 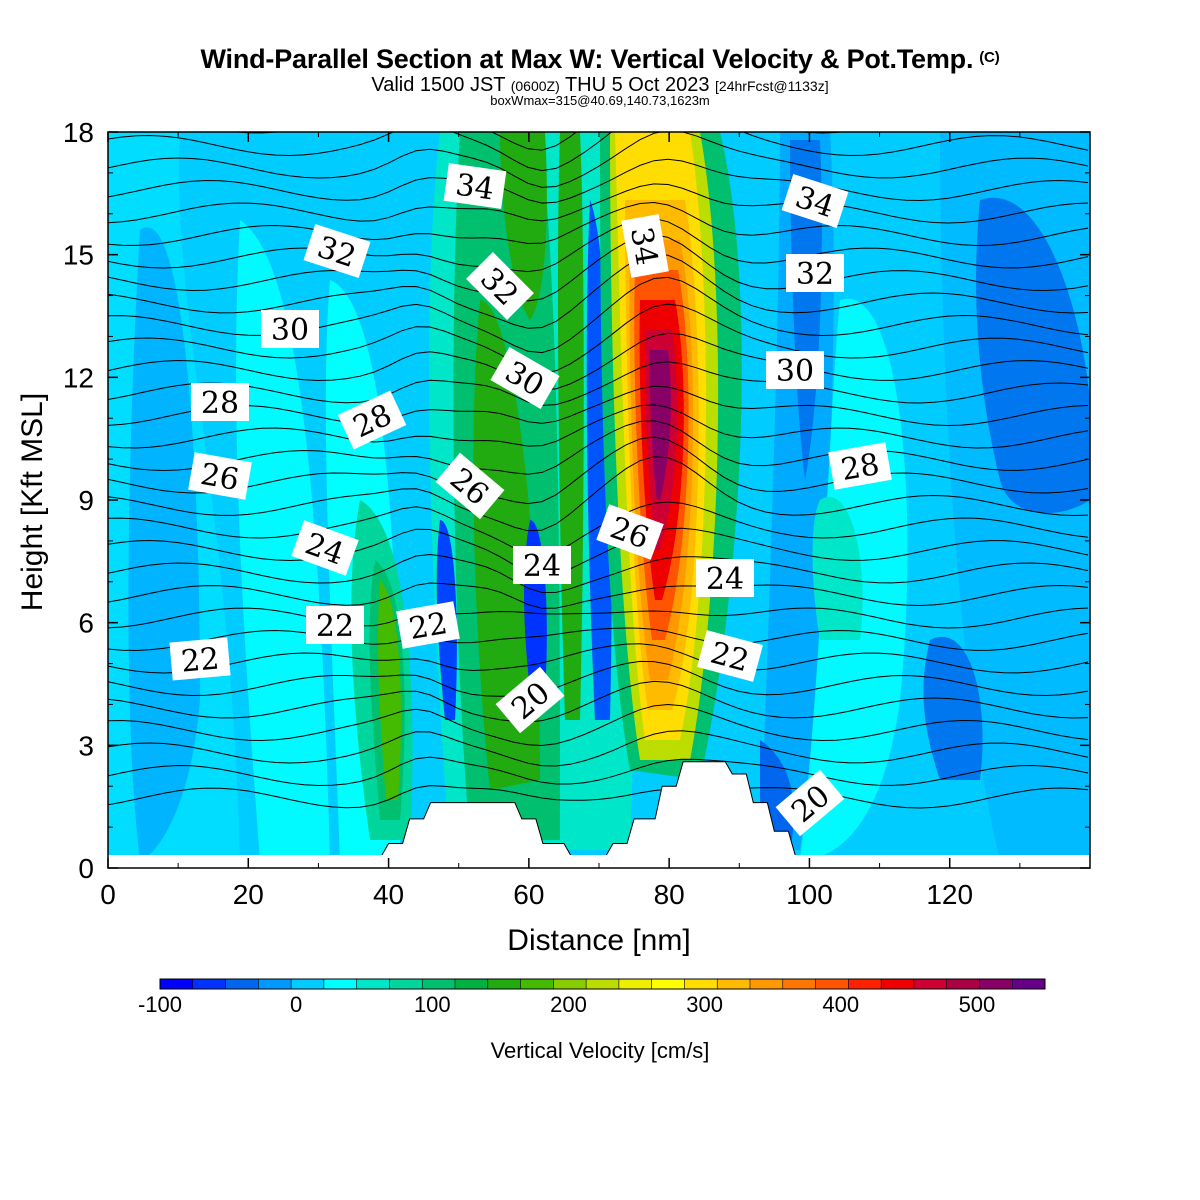 I want to click on colorbar-tick-label: 200, so click(x=568, y=1004).